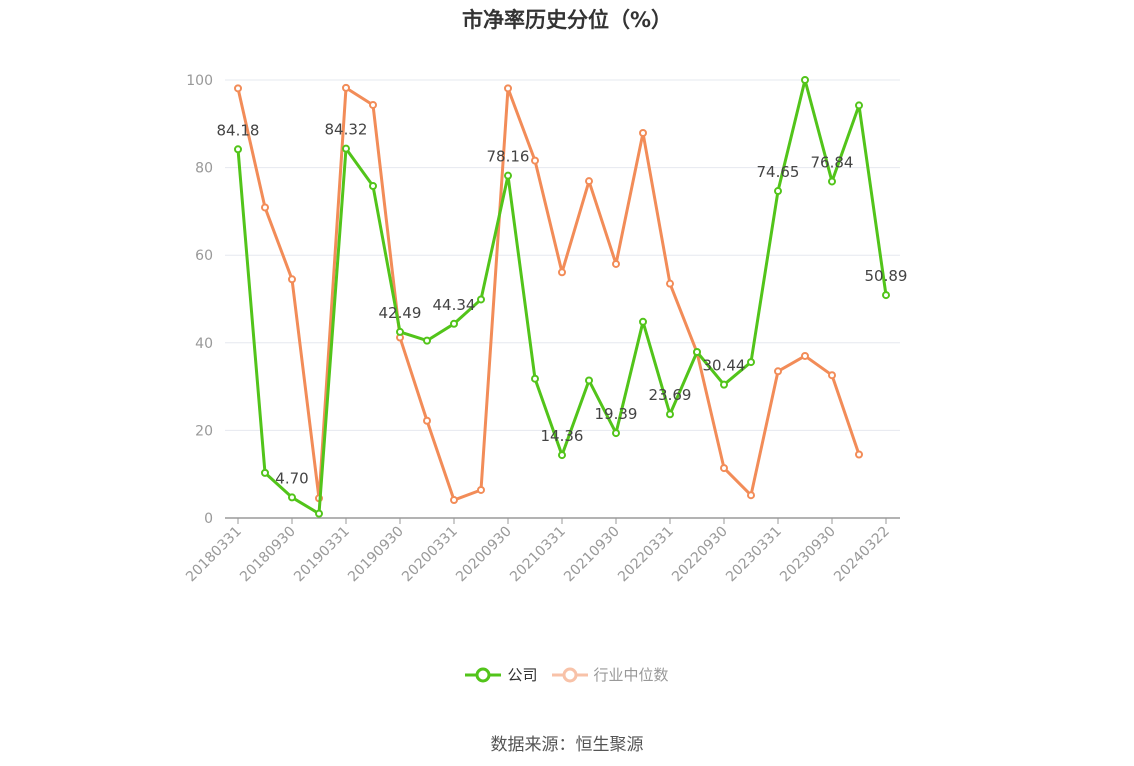  I want to click on y-tick-label: 60, so click(204, 256).